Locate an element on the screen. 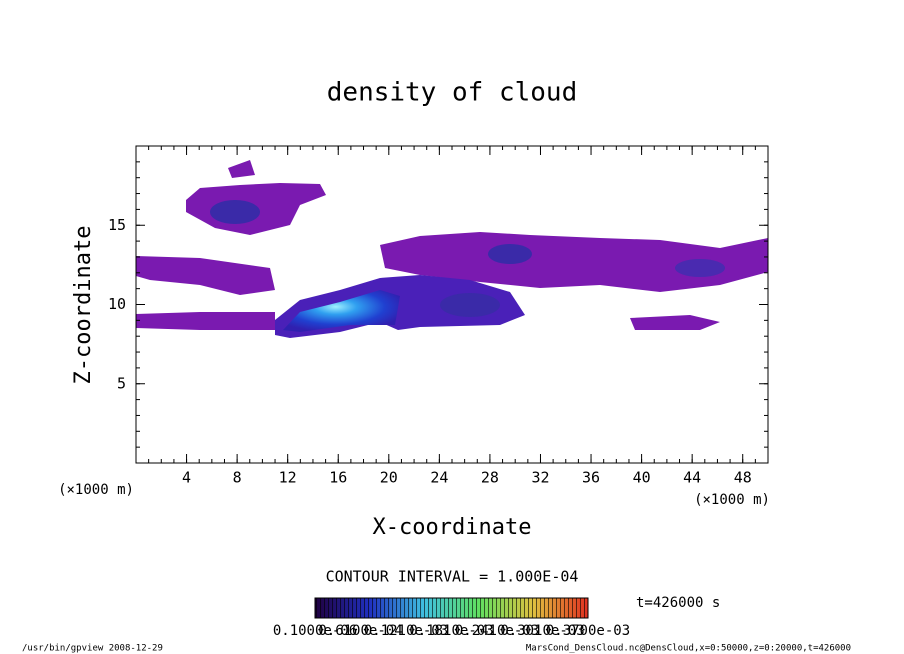  colorbar-label: 0.1210e-03 is located at coordinates (406, 631).